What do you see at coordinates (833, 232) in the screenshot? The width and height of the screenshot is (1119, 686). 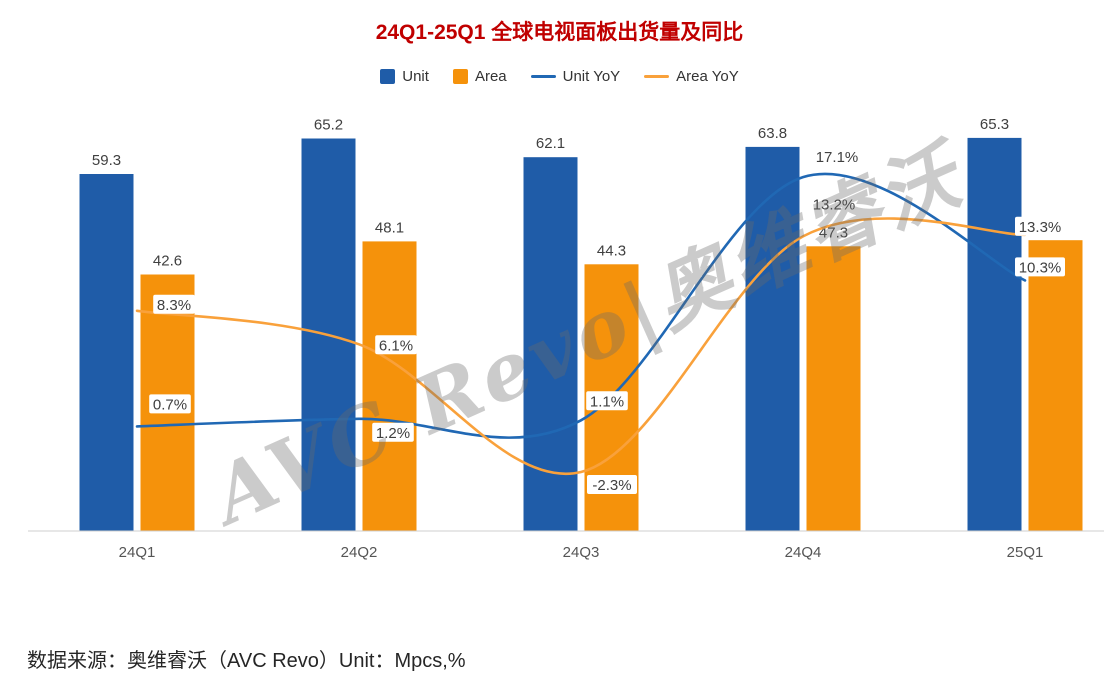 I see `bar-value-label: 47.3` at bounding box center [833, 232].